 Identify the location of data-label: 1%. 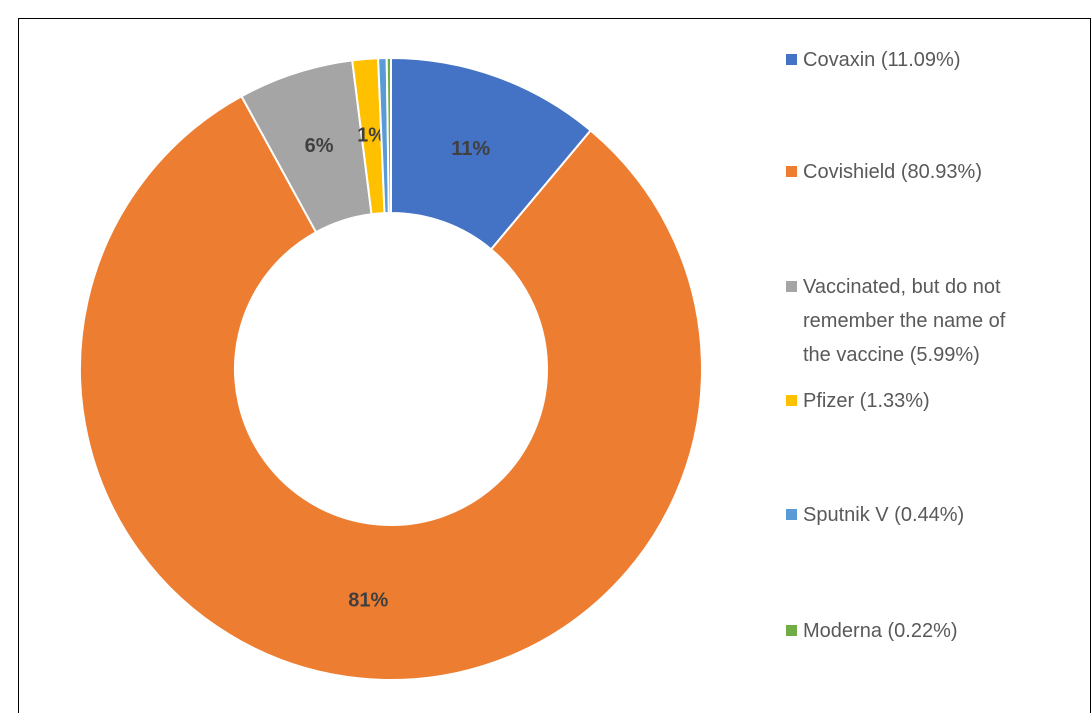
(371, 136).